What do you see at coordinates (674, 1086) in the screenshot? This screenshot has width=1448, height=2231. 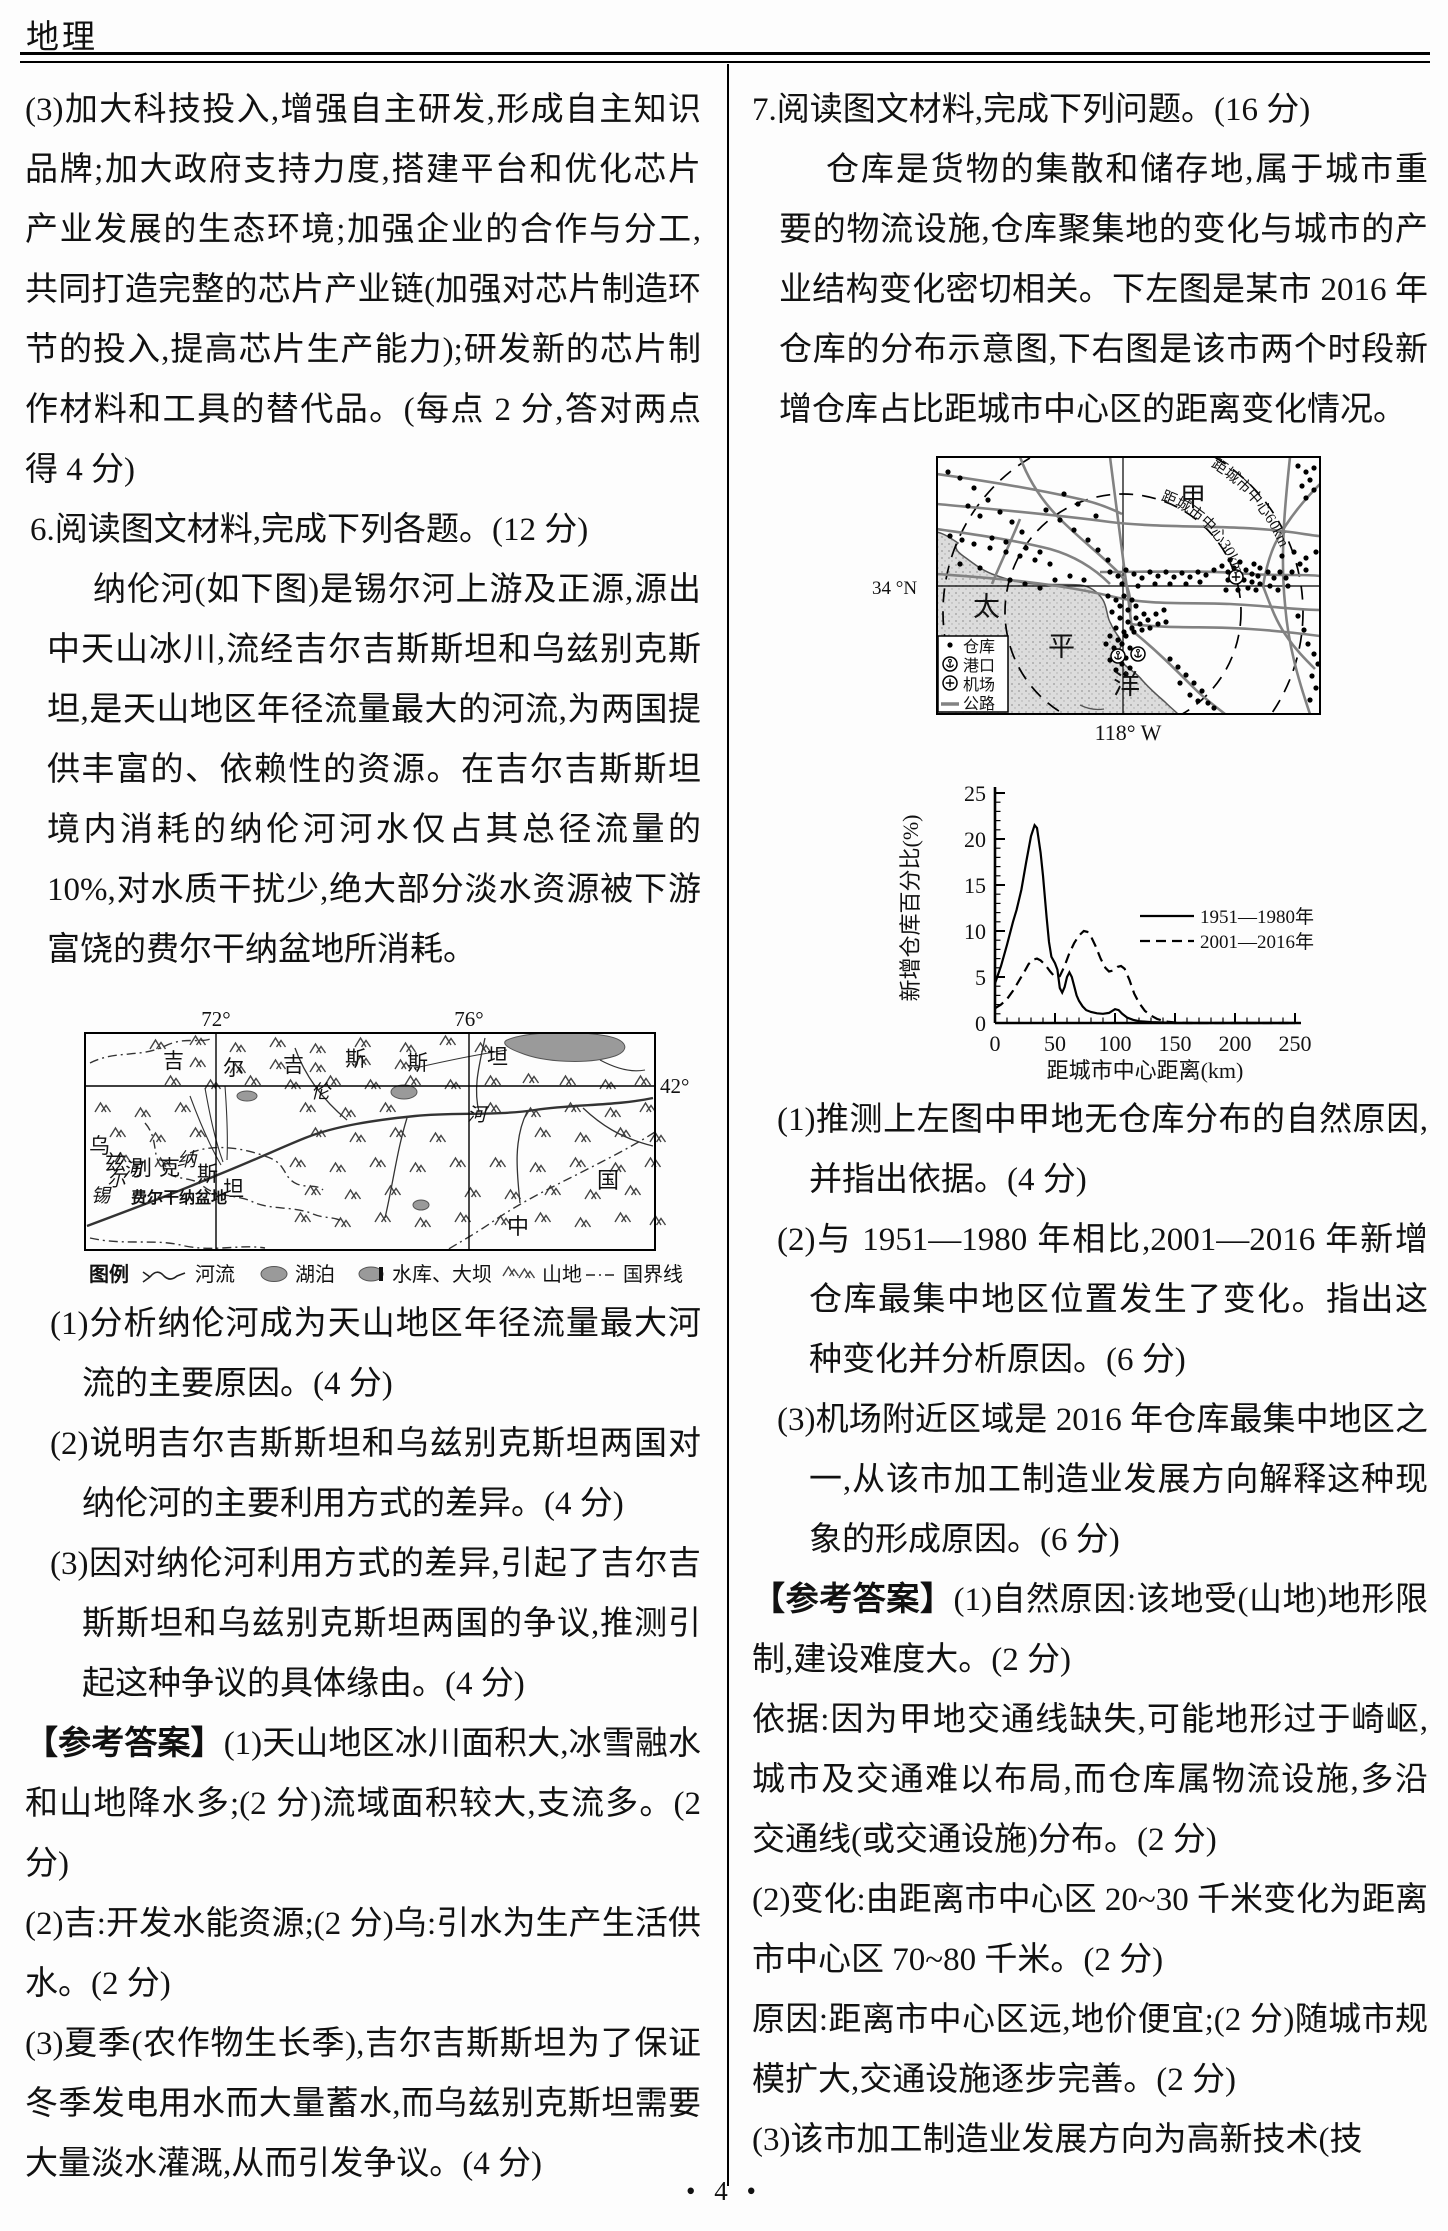 I see `map-lat-label: 42°` at bounding box center [674, 1086].